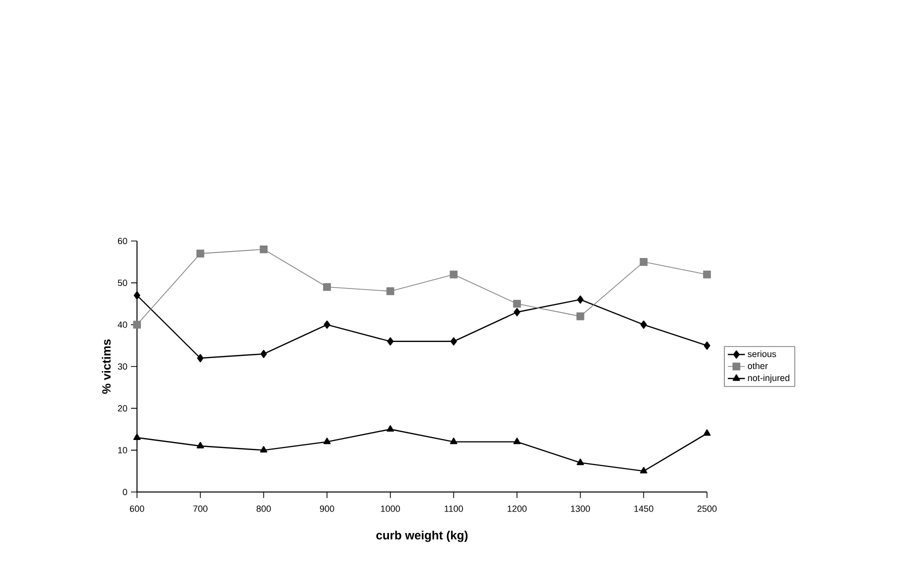  Describe the element at coordinates (263, 509) in the screenshot. I see `x-tick-label: 800` at that location.